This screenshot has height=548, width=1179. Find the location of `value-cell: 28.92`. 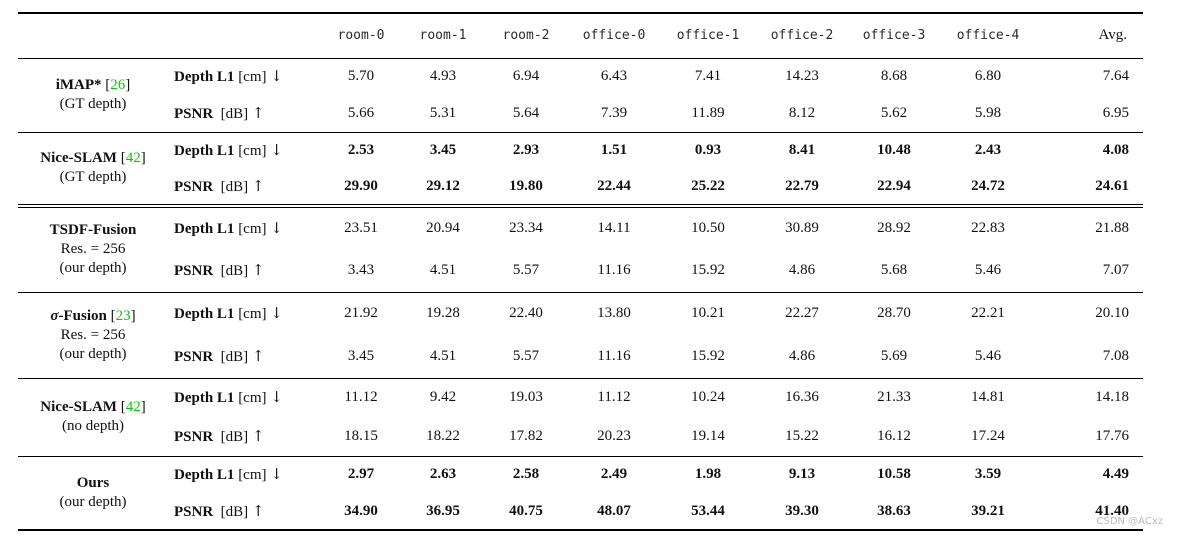

value-cell: 28.92 is located at coordinates (894, 228).